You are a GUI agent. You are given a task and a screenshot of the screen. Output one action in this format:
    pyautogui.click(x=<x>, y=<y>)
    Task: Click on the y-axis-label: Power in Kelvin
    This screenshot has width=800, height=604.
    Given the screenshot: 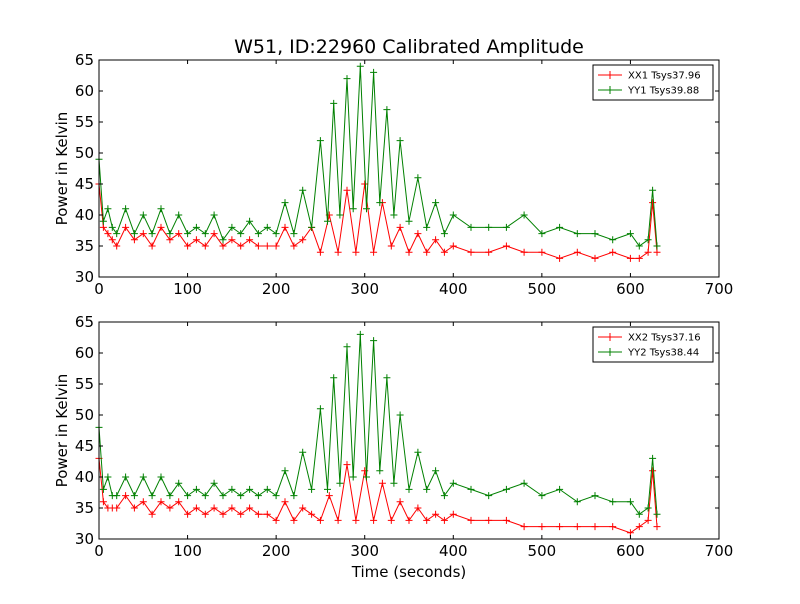 What is the action you would take?
    pyautogui.click(x=62, y=169)
    